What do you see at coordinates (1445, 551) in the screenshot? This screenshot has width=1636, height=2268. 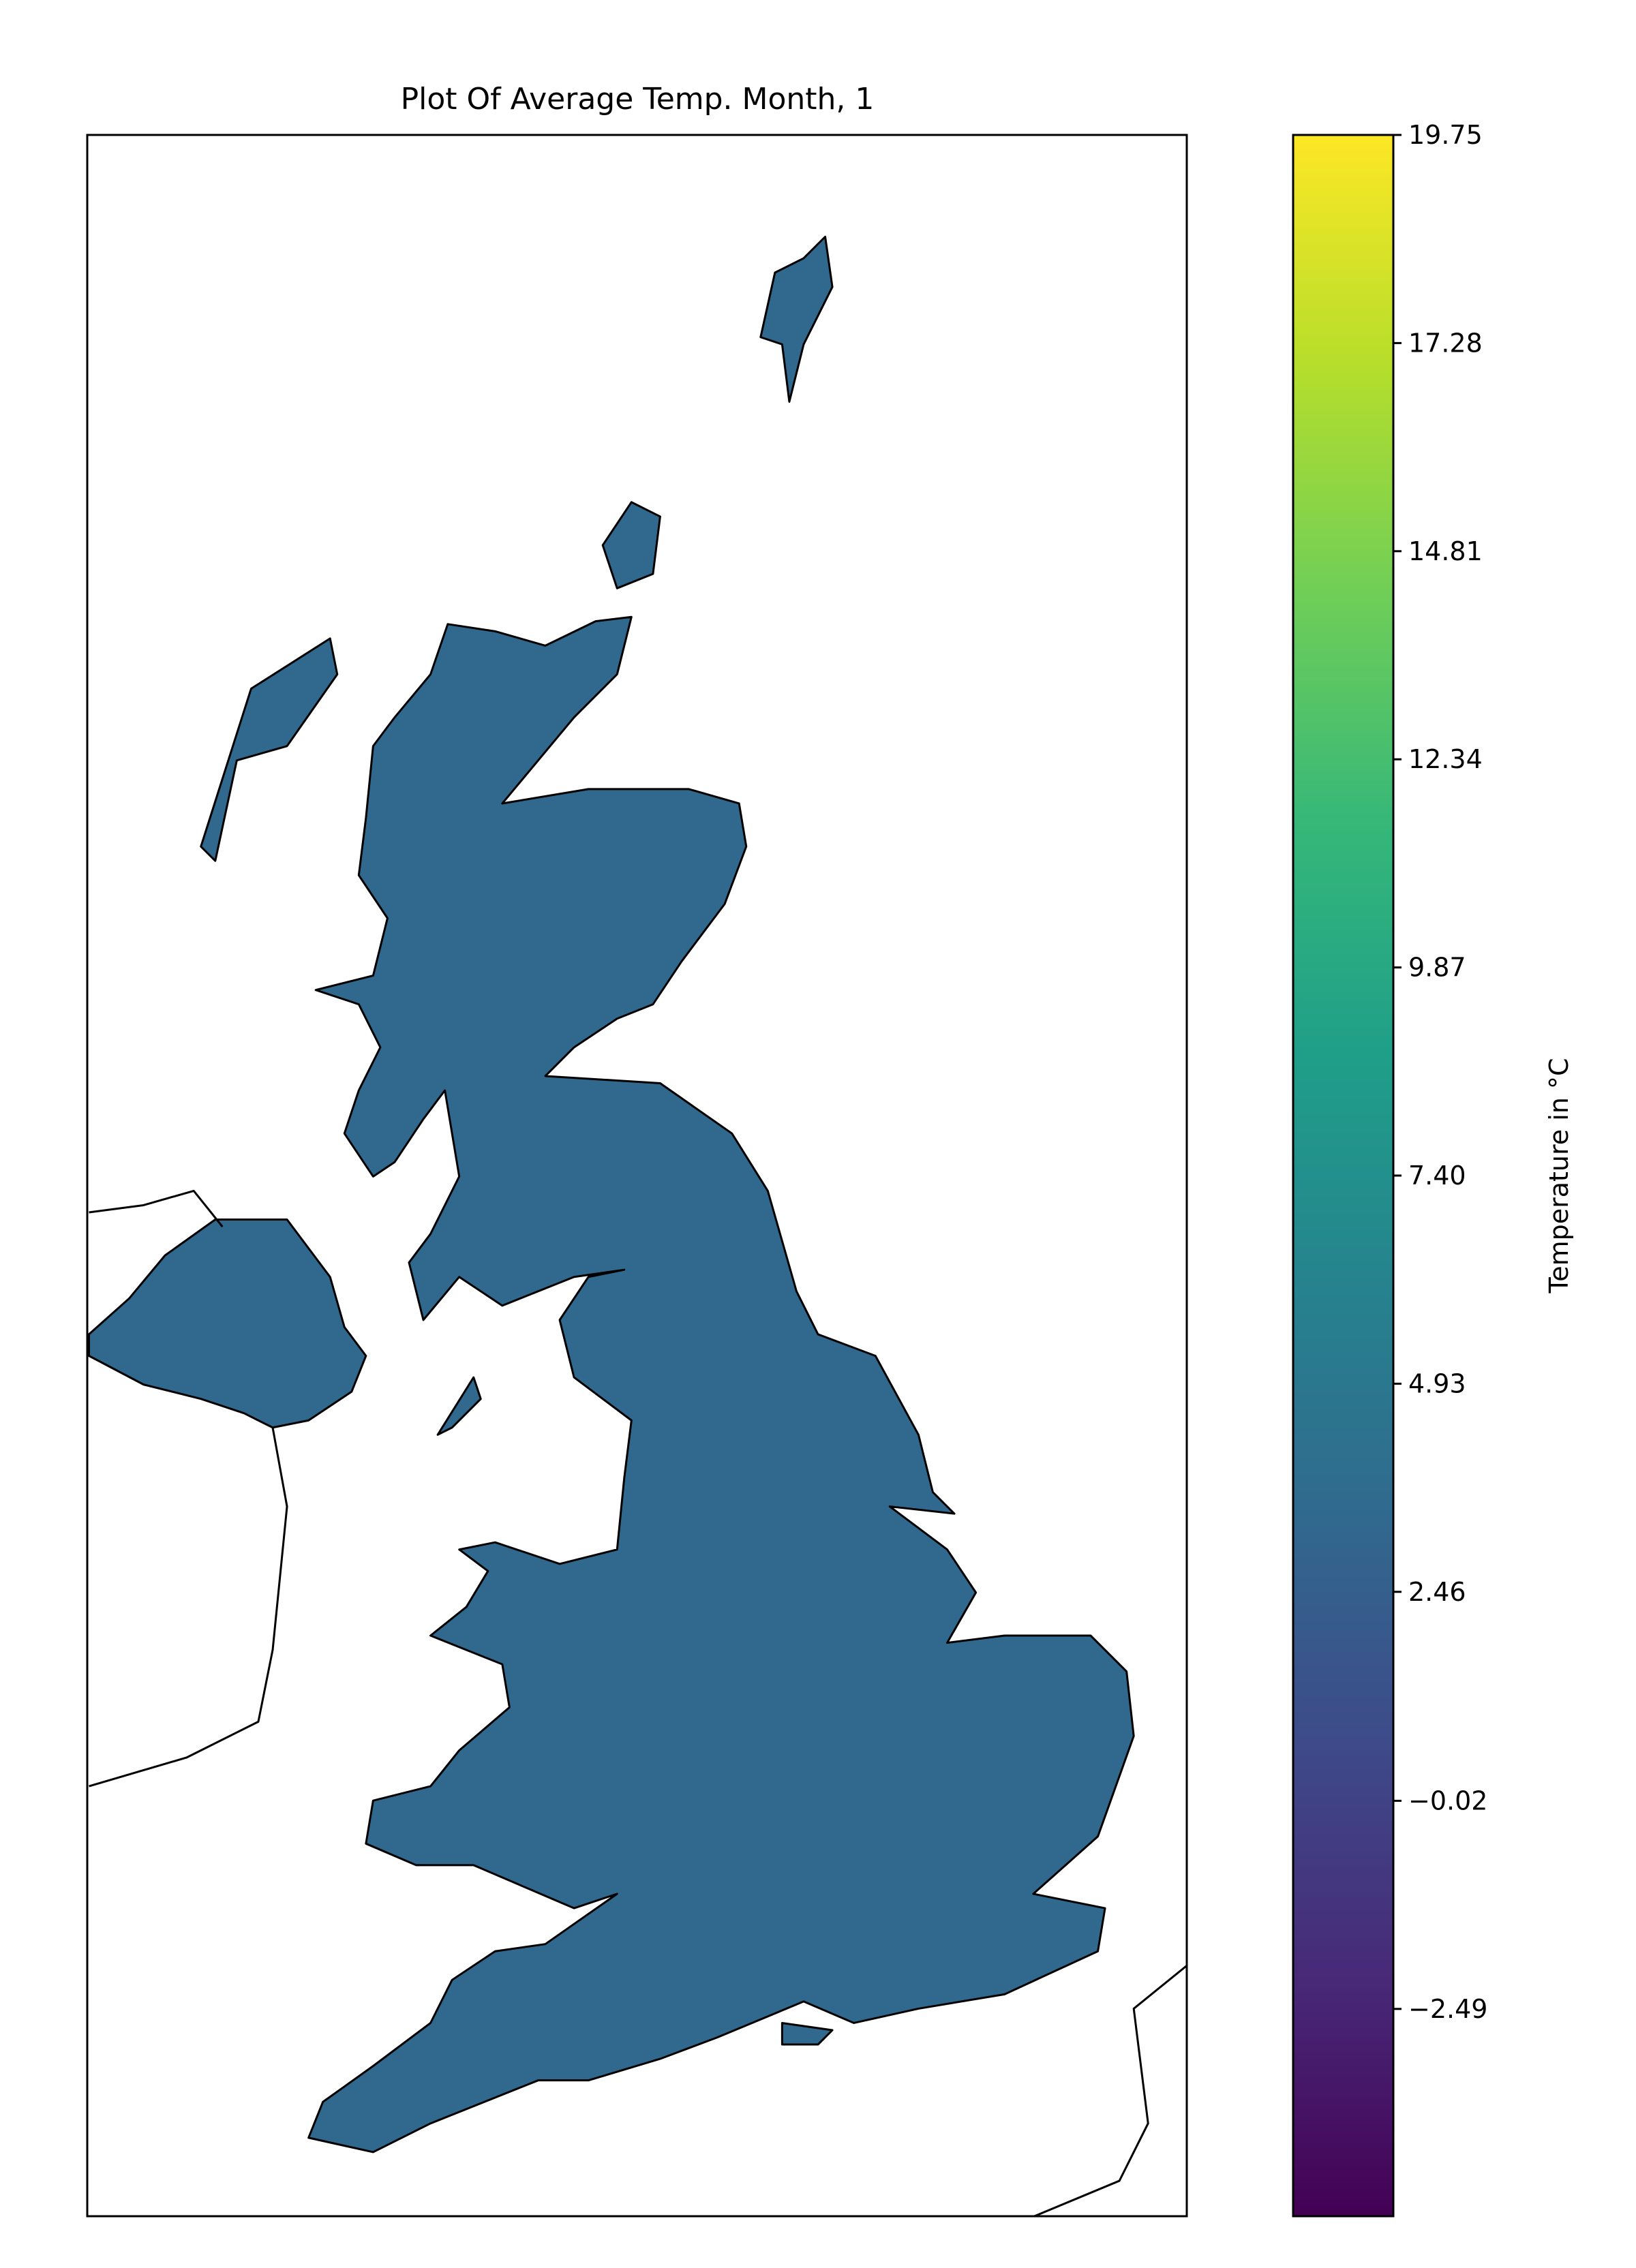 I see `colorbar-tick-label: 14.81` at bounding box center [1445, 551].